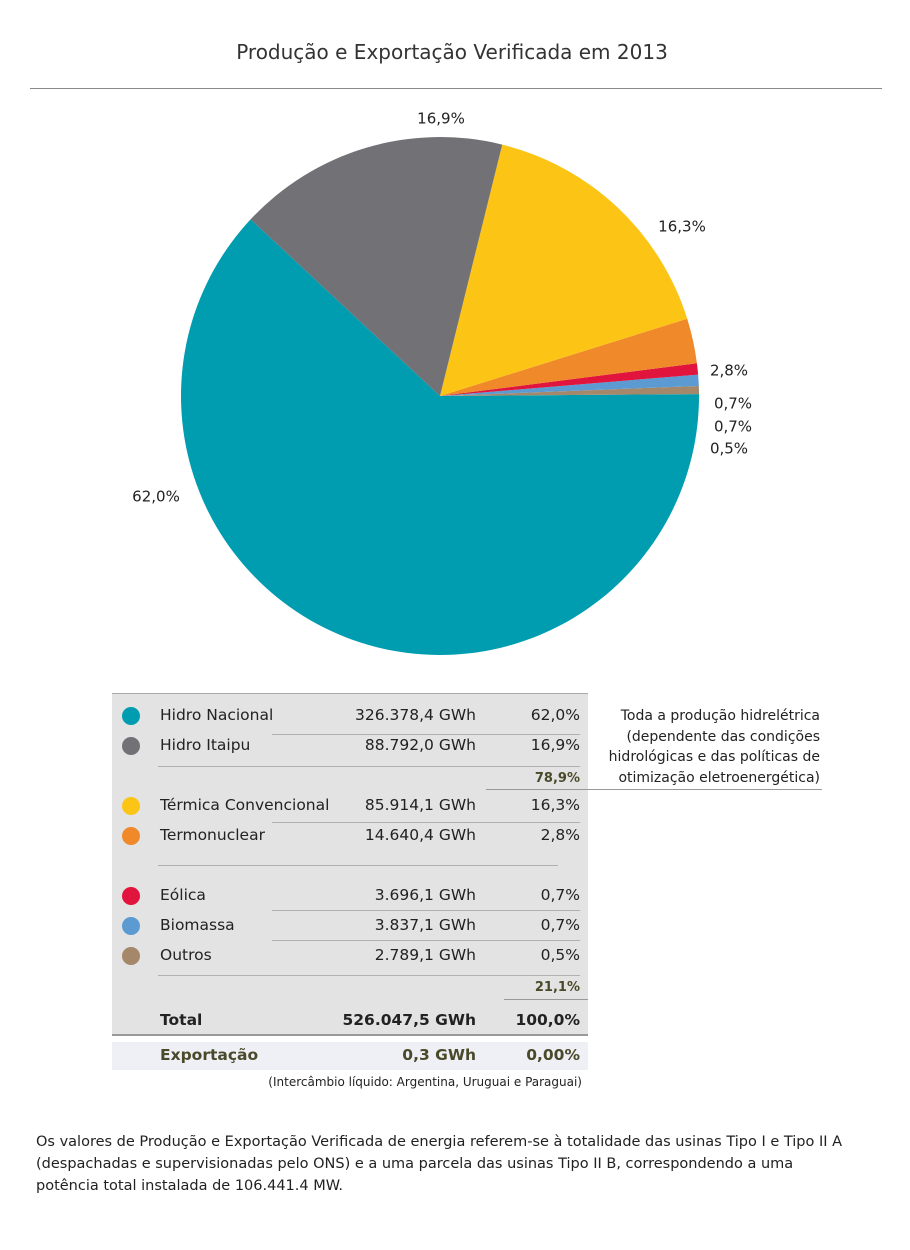 This screenshot has width=910, height=1250. What do you see at coordinates (131, 896) in the screenshot?
I see `legend-dot-eolica` at bounding box center [131, 896].